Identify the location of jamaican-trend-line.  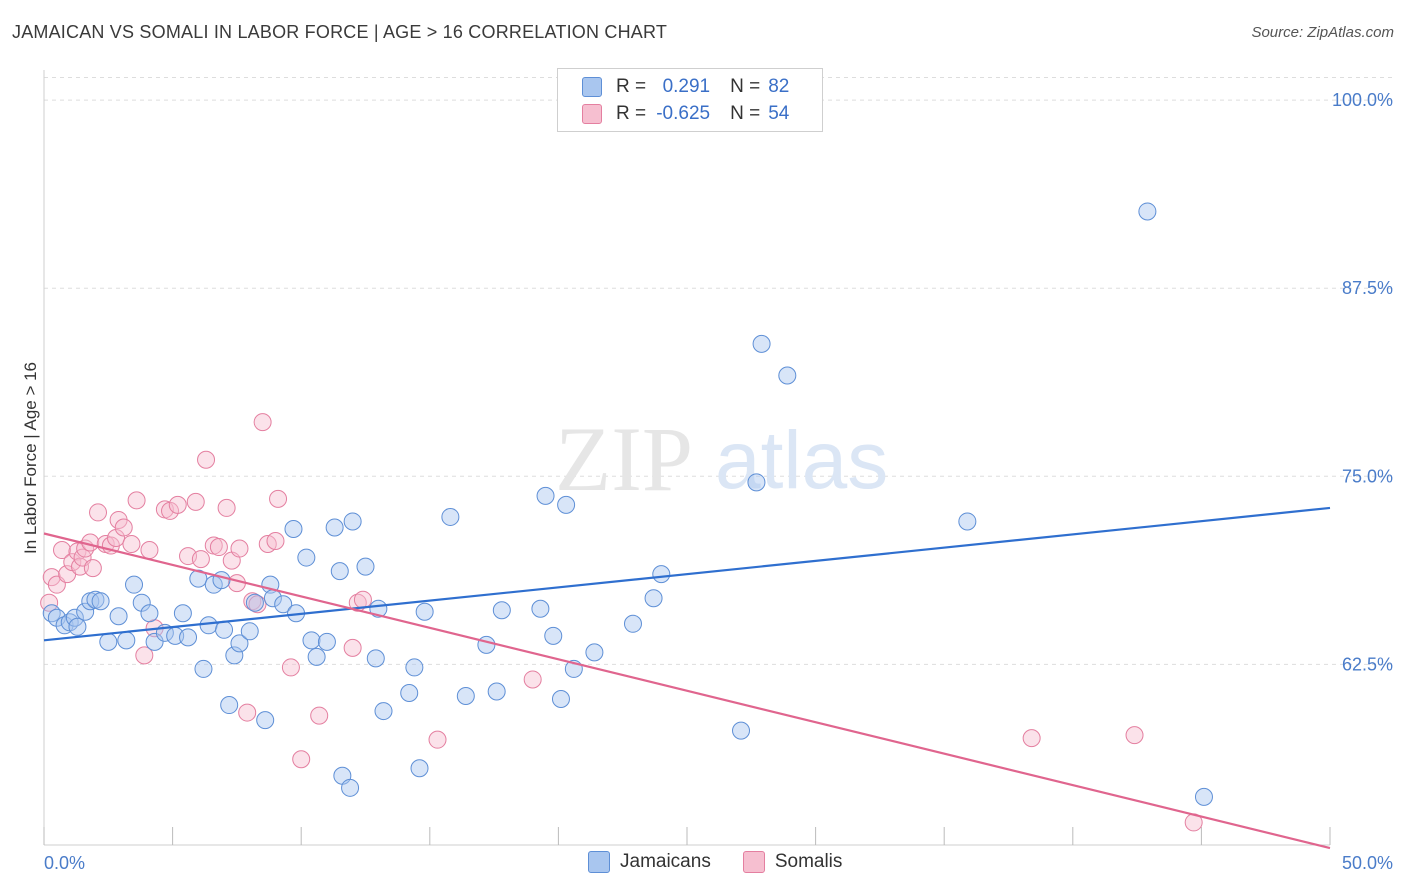
(687, 574).